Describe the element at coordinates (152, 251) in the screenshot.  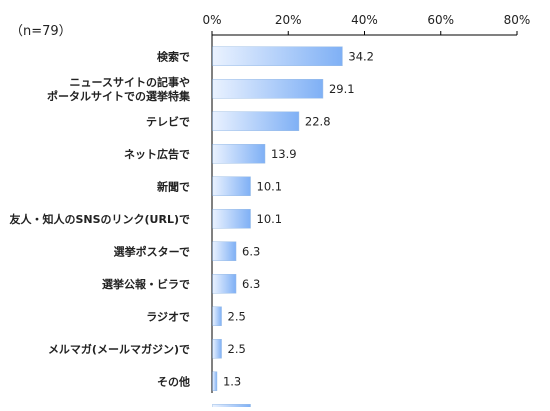
I see `category-label: 選挙ポスターで` at that location.